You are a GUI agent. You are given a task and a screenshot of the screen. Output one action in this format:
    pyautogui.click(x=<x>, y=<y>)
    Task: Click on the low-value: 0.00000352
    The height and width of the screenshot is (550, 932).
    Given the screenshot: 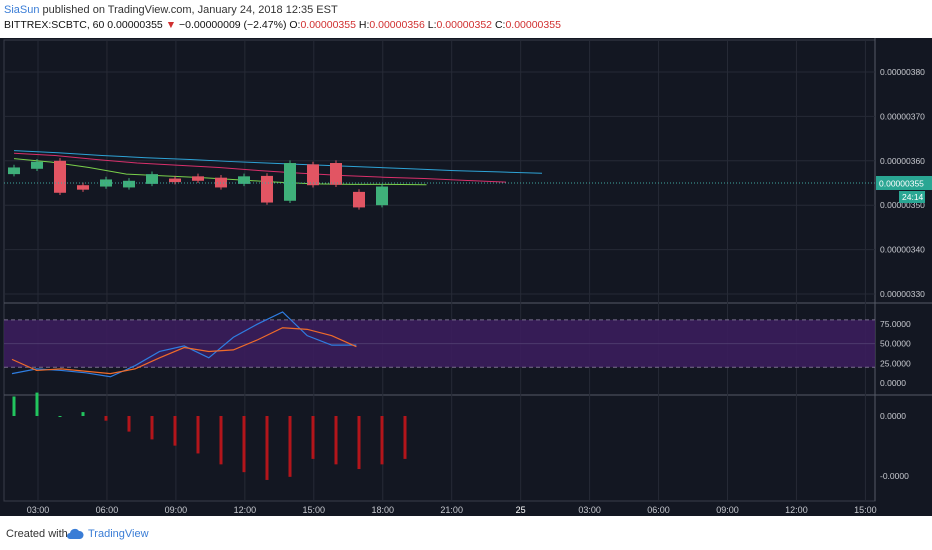 What is the action you would take?
    pyautogui.click(x=464, y=25)
    